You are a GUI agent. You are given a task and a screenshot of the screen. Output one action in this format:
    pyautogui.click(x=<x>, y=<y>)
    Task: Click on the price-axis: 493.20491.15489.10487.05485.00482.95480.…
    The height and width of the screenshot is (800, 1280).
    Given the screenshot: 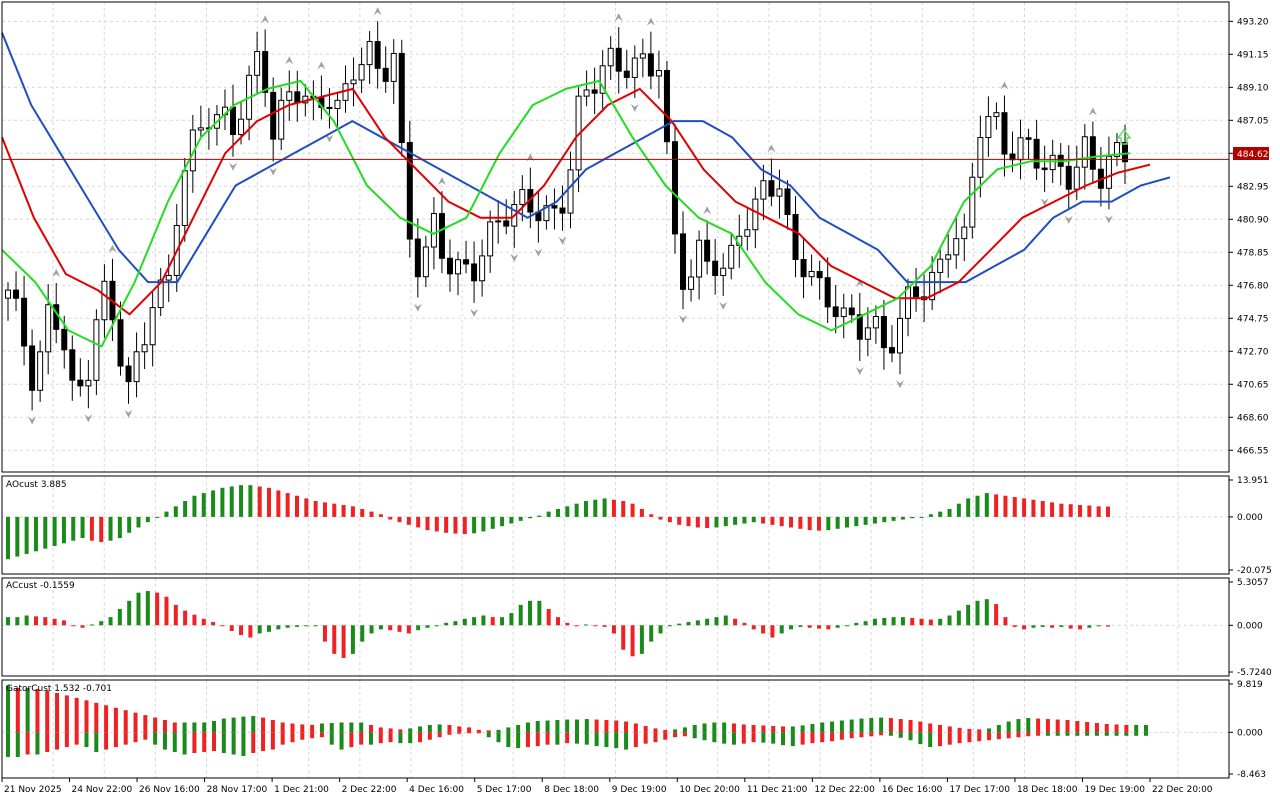 What is the action you would take?
    pyautogui.click(x=1250, y=398)
    